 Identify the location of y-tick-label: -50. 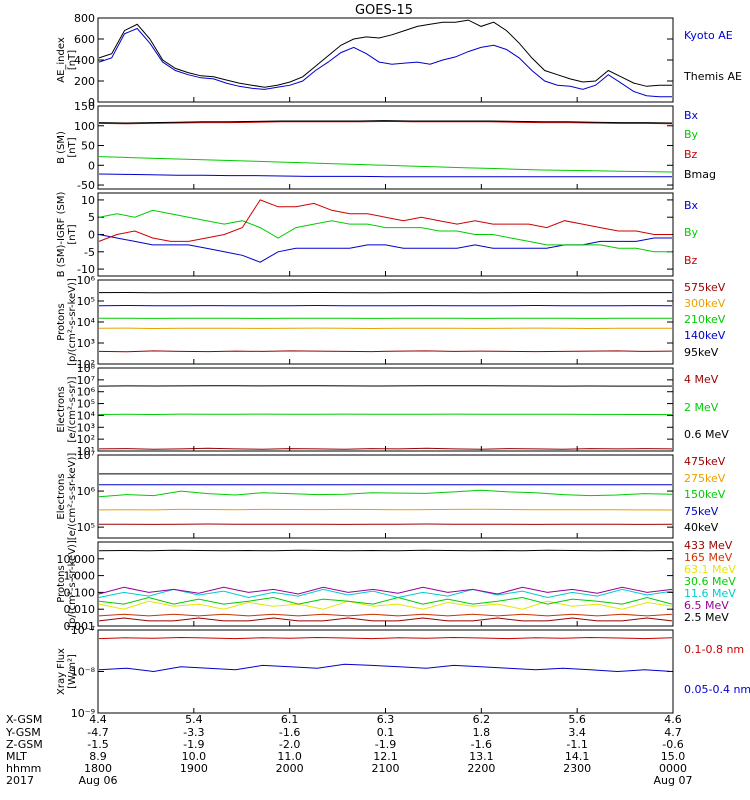
(86, 185).